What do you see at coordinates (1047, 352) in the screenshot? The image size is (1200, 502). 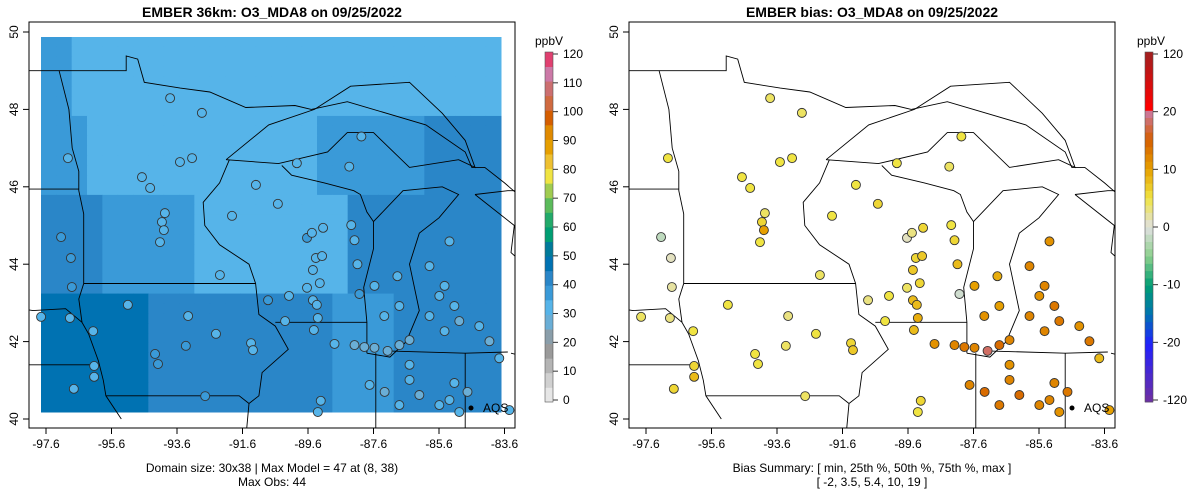 I see `boundary-inmi` at bounding box center [1047, 352].